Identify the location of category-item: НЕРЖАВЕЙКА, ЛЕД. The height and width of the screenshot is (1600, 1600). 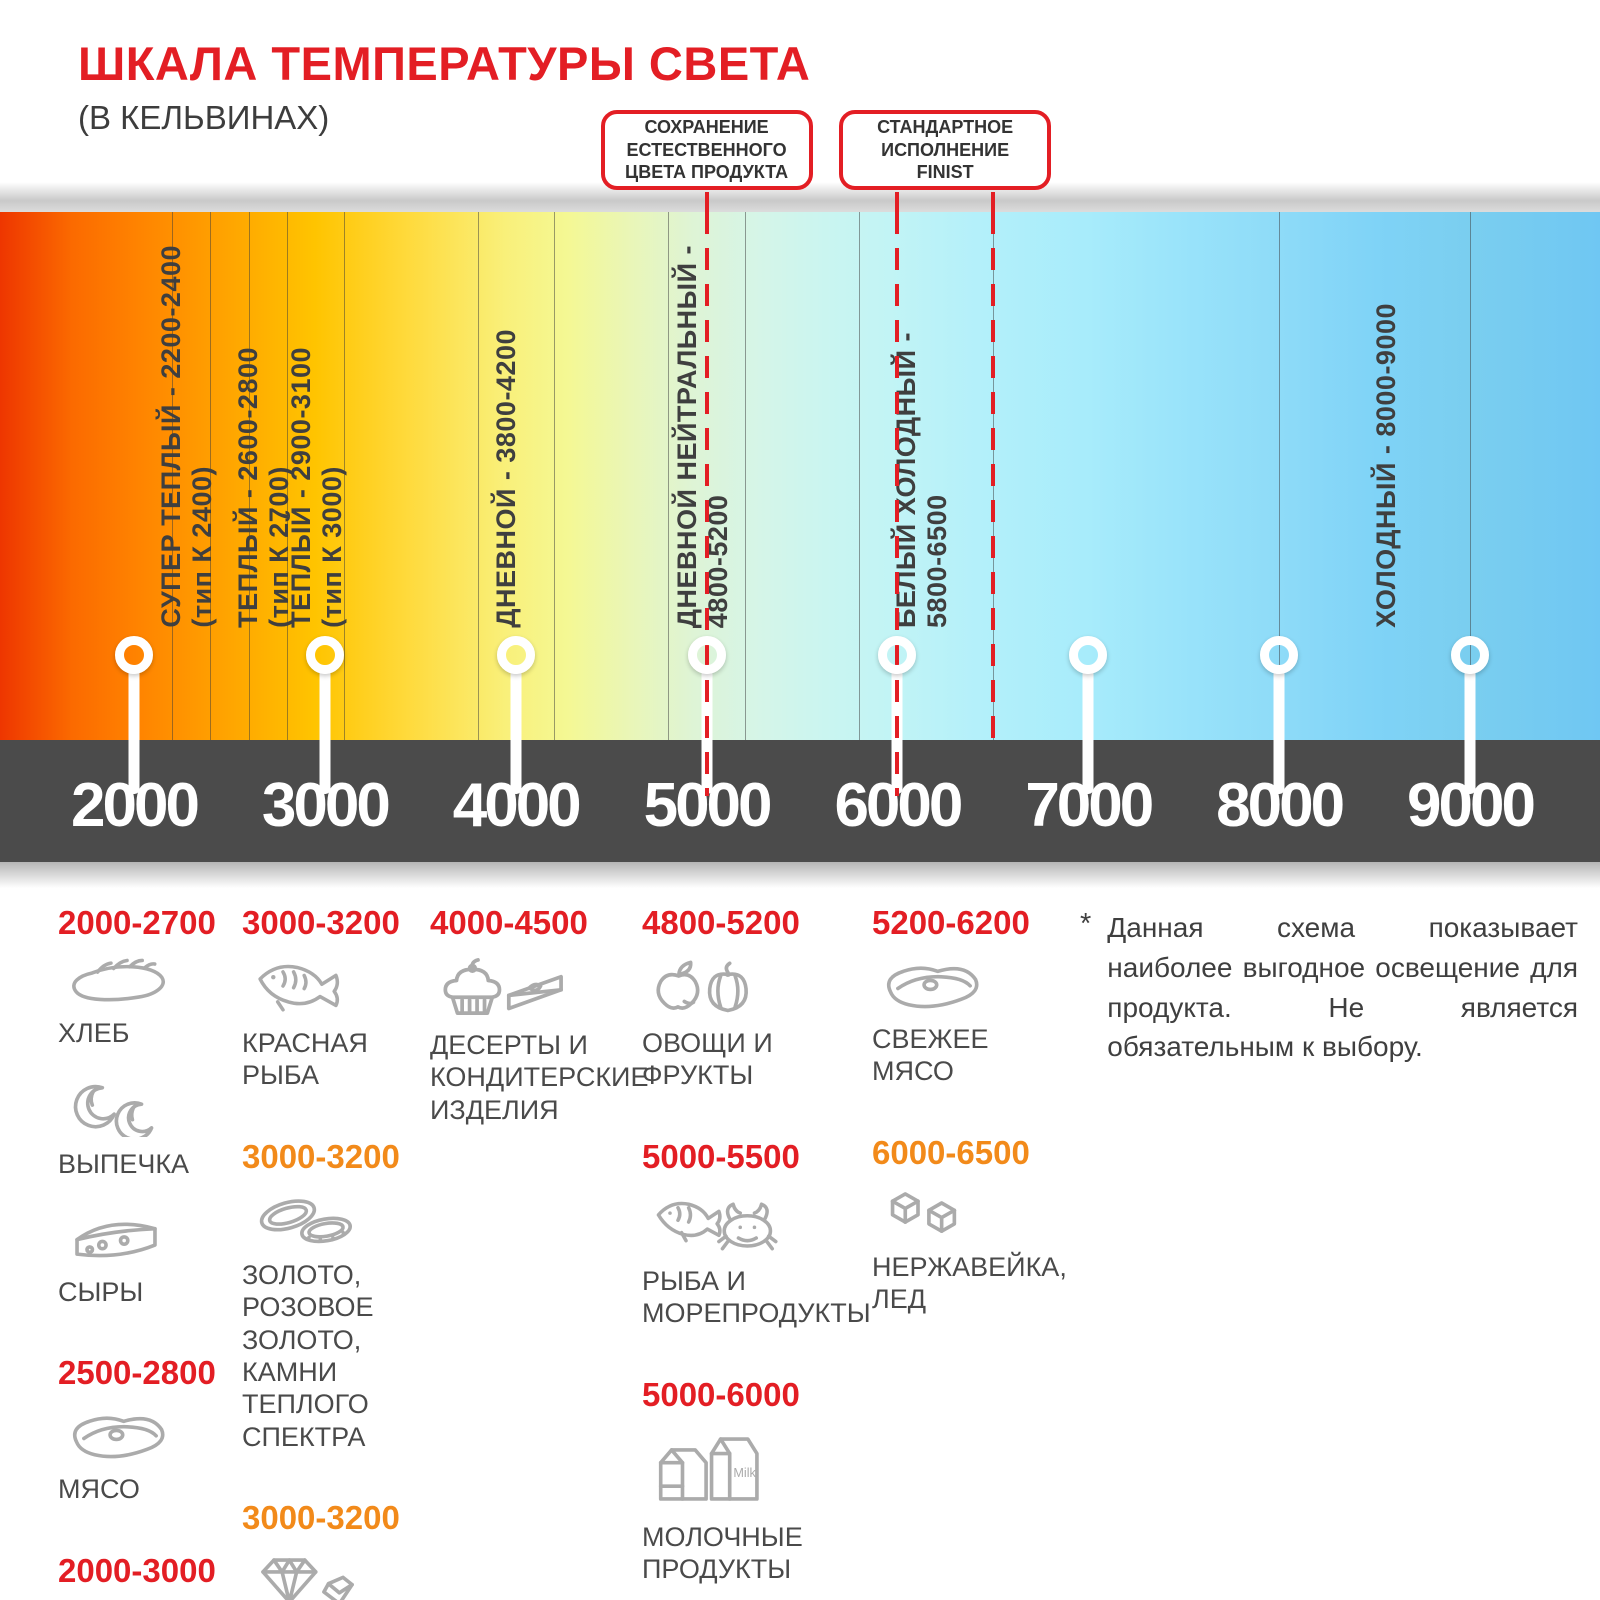
(972, 1251).